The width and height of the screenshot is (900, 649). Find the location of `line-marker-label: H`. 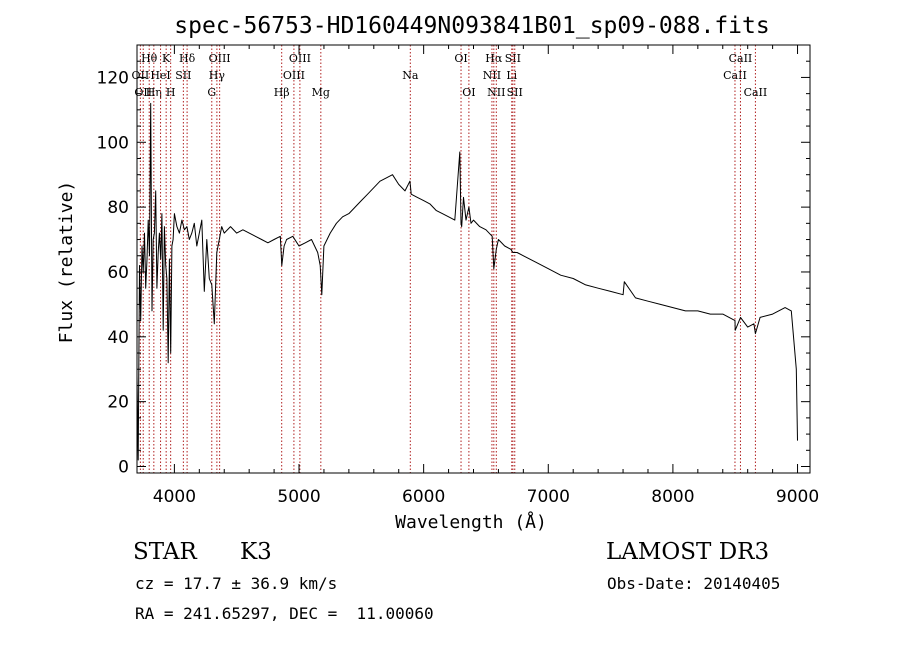

line-marker-label: H is located at coordinates (171, 92).